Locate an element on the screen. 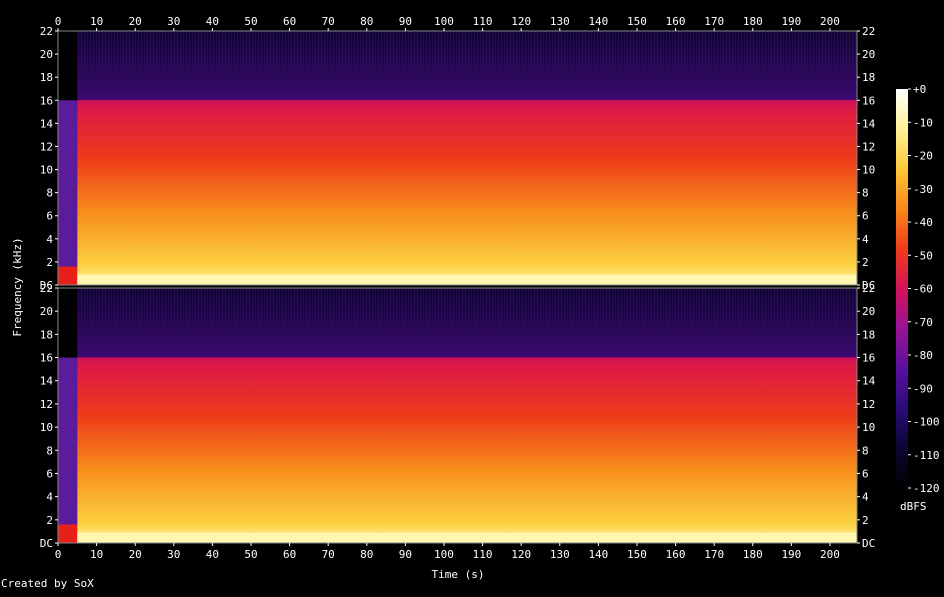 Image resolution: width=944 pixels, height=597 pixels. x-tick-label-bottom: 160 is located at coordinates (676, 554).